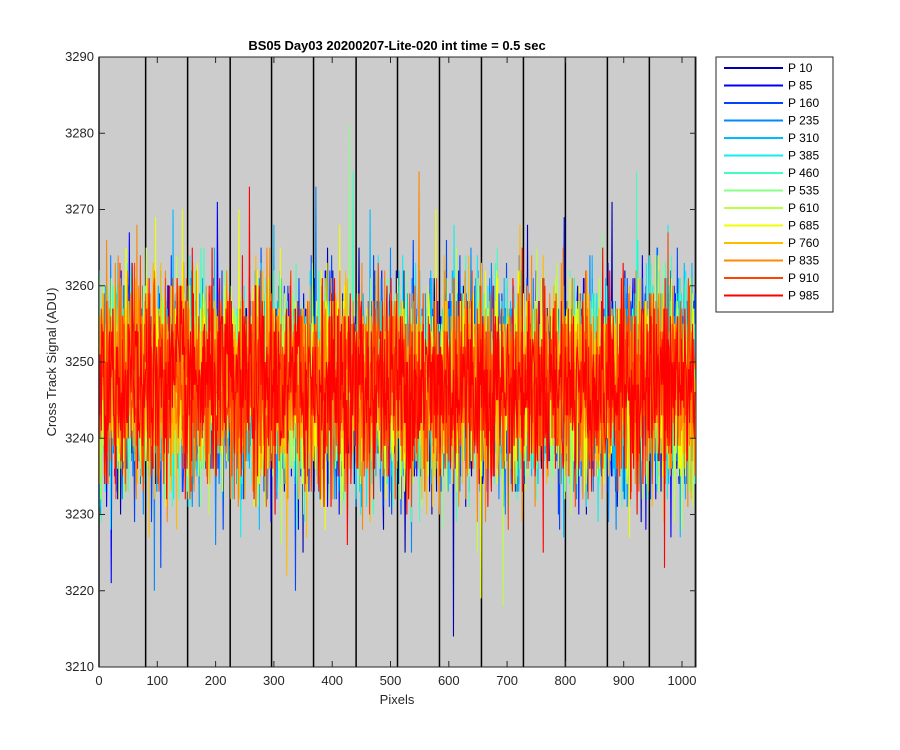 The height and width of the screenshot is (750, 900). What do you see at coordinates (79, 590) in the screenshot?
I see `y-tick-label: 3220` at bounding box center [79, 590].